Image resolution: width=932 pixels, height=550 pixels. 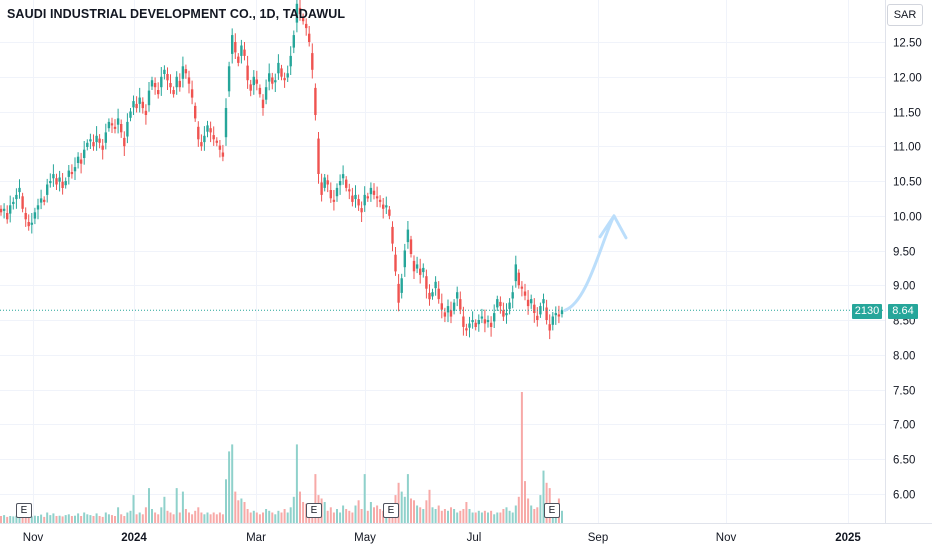 I want to click on y-tick-label: 9.00, so click(x=904, y=287).